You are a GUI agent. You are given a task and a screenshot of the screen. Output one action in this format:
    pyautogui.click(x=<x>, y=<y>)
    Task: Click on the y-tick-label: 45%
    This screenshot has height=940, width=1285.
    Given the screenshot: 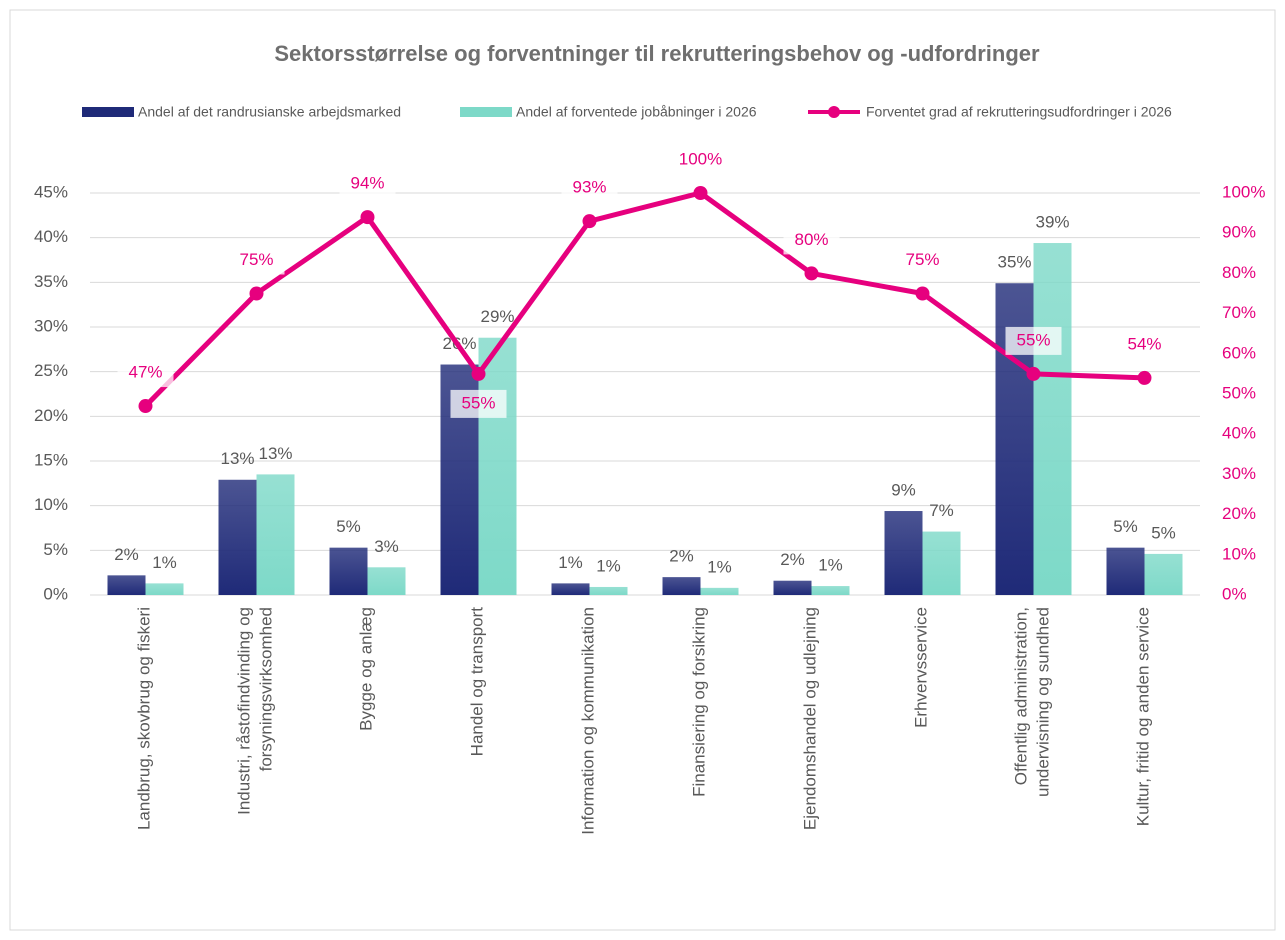 What is the action you would take?
    pyautogui.click(x=51, y=191)
    